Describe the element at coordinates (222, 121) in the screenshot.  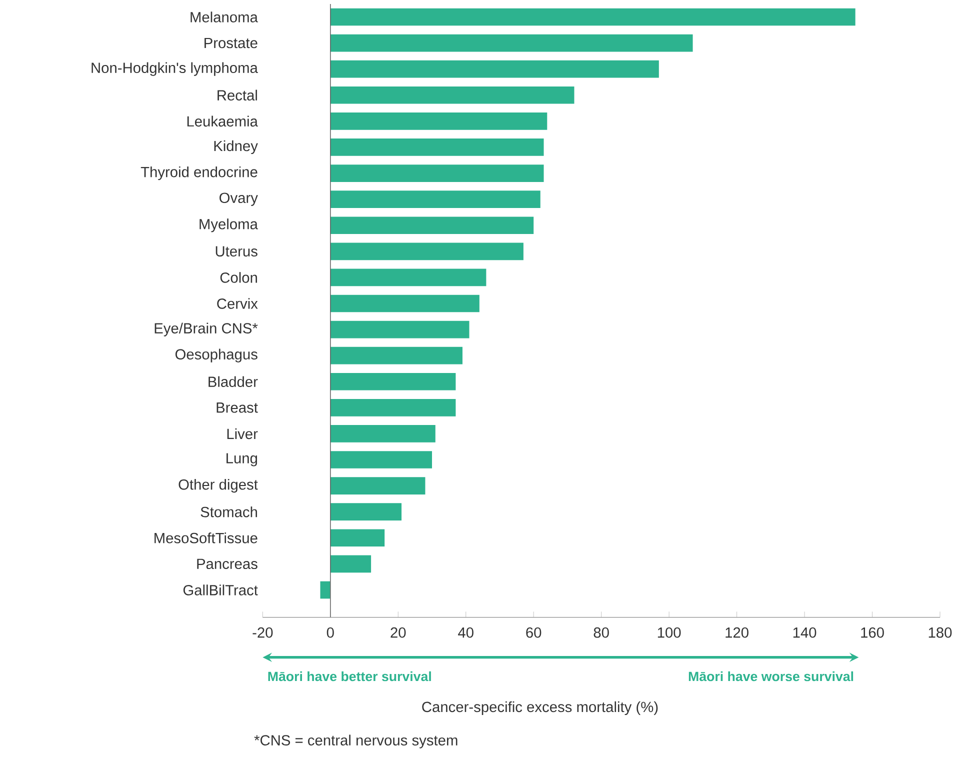
I see `y-tick-label: Leukaemia` at that location.